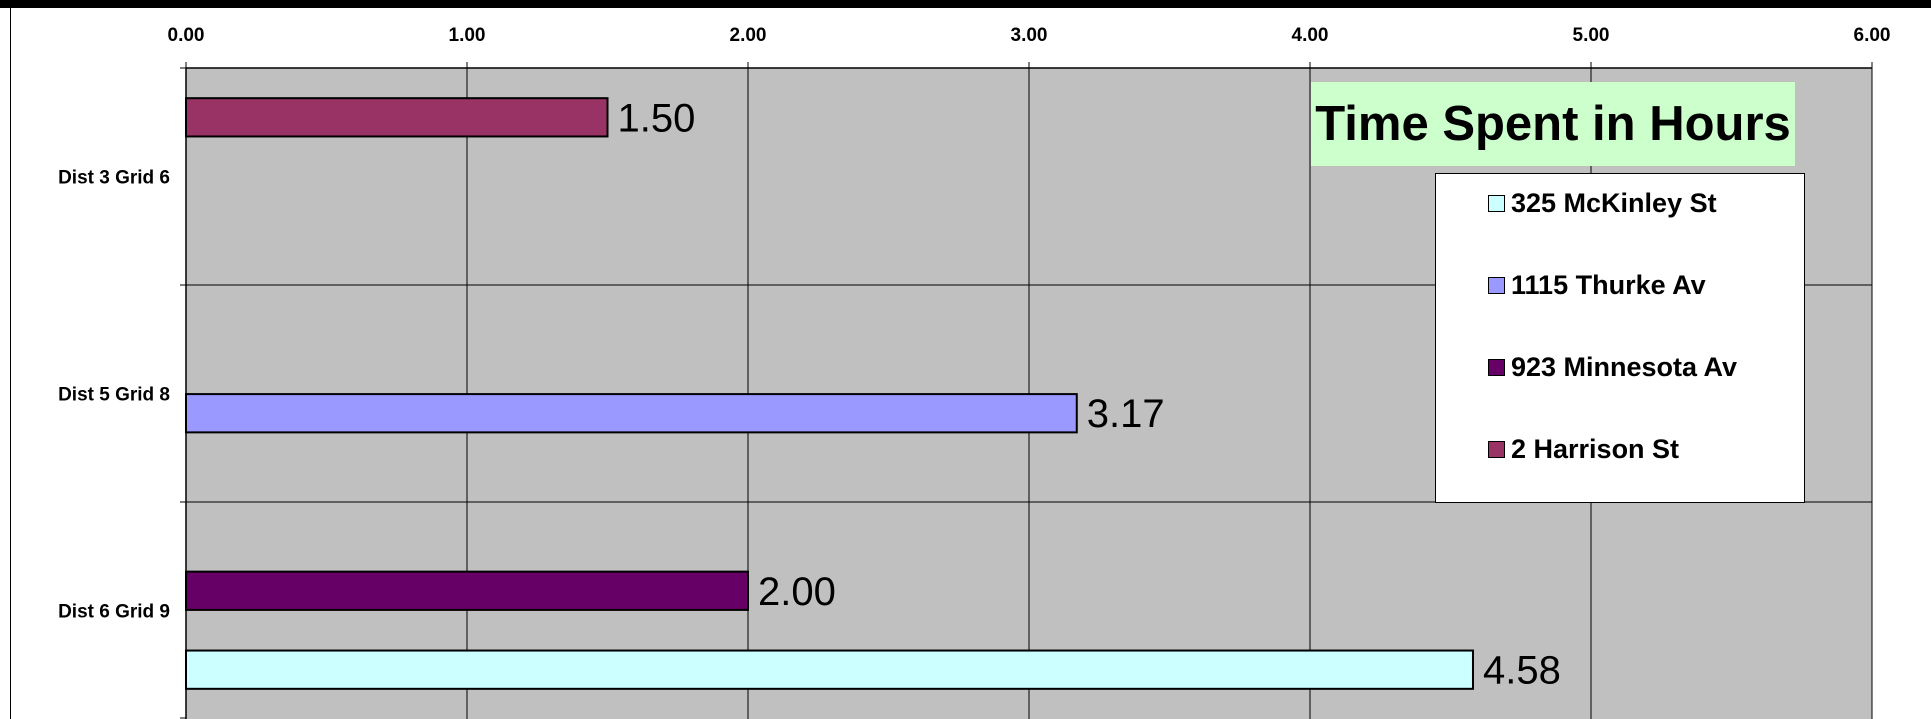 The width and height of the screenshot is (1931, 719). Describe the element at coordinates (1872, 35) in the screenshot. I see `x-tick-label: 6.00` at that location.